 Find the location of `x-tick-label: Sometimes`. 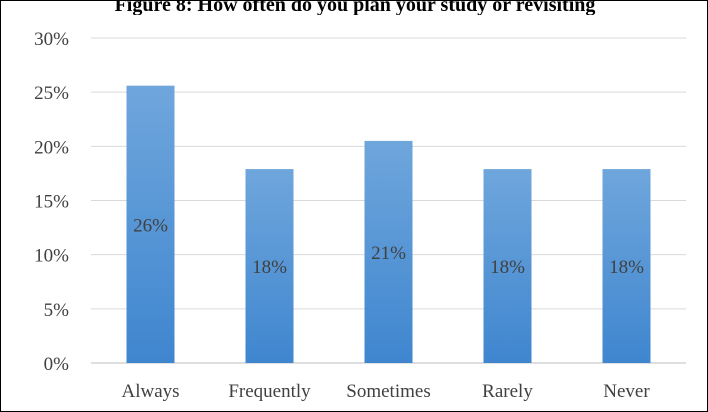

x-tick-label: Sometimes is located at coordinates (388, 391).